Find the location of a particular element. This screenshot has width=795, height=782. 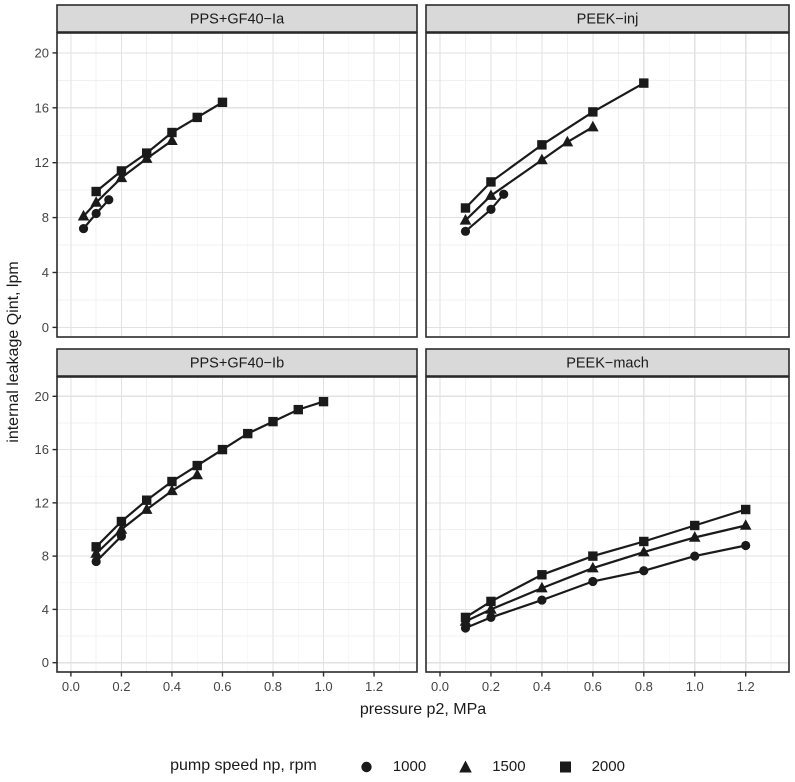

y-tick-label: 16 is located at coordinates (42, 449).